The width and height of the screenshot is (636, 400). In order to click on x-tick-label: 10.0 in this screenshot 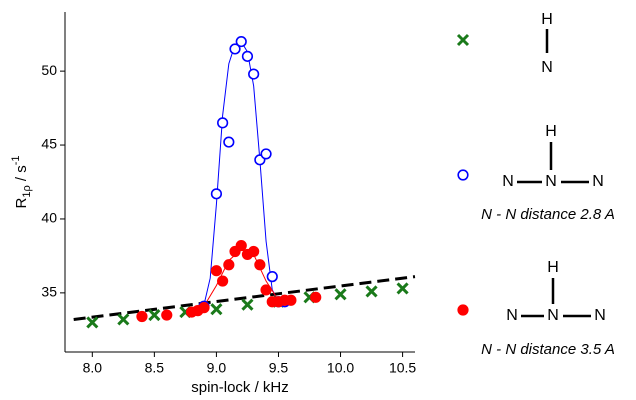, I will do `click(340, 368)`.